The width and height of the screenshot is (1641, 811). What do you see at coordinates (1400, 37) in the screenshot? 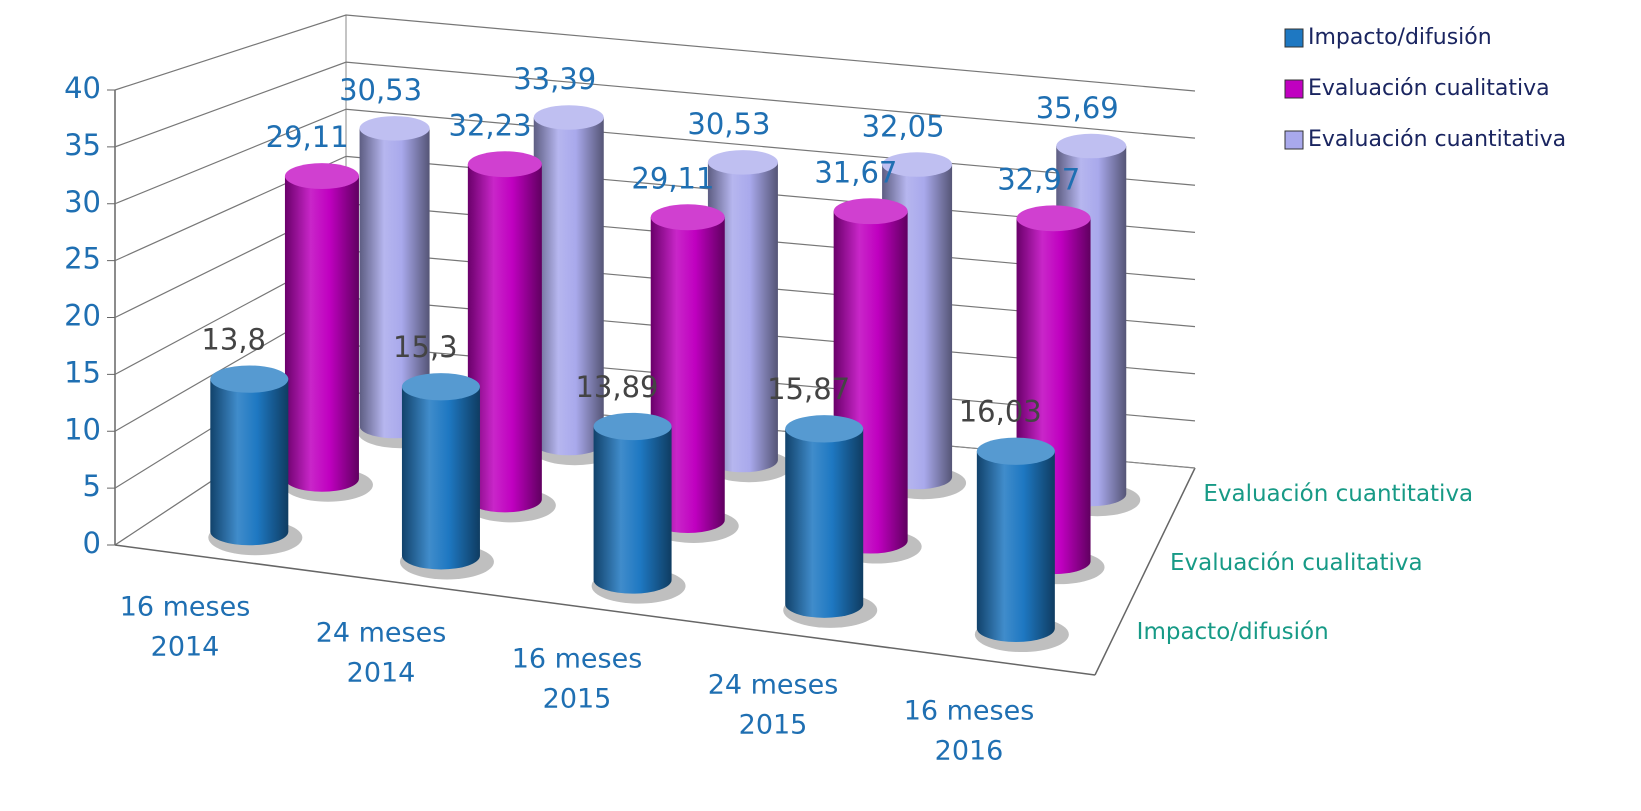
I see `legend-label: Impacto/difusión` at bounding box center [1400, 37].